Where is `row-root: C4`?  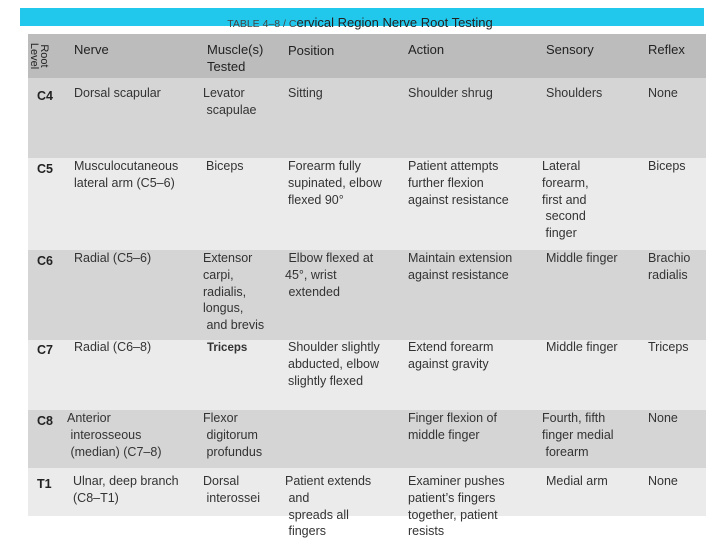 row-root: C4 is located at coordinates (45, 96).